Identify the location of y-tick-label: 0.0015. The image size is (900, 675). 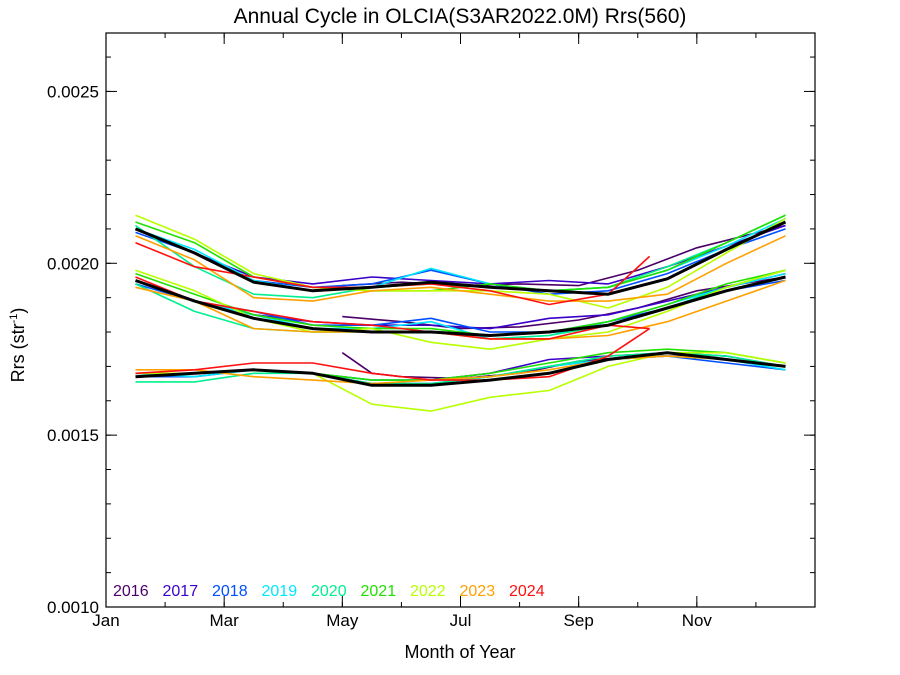
(73, 435).